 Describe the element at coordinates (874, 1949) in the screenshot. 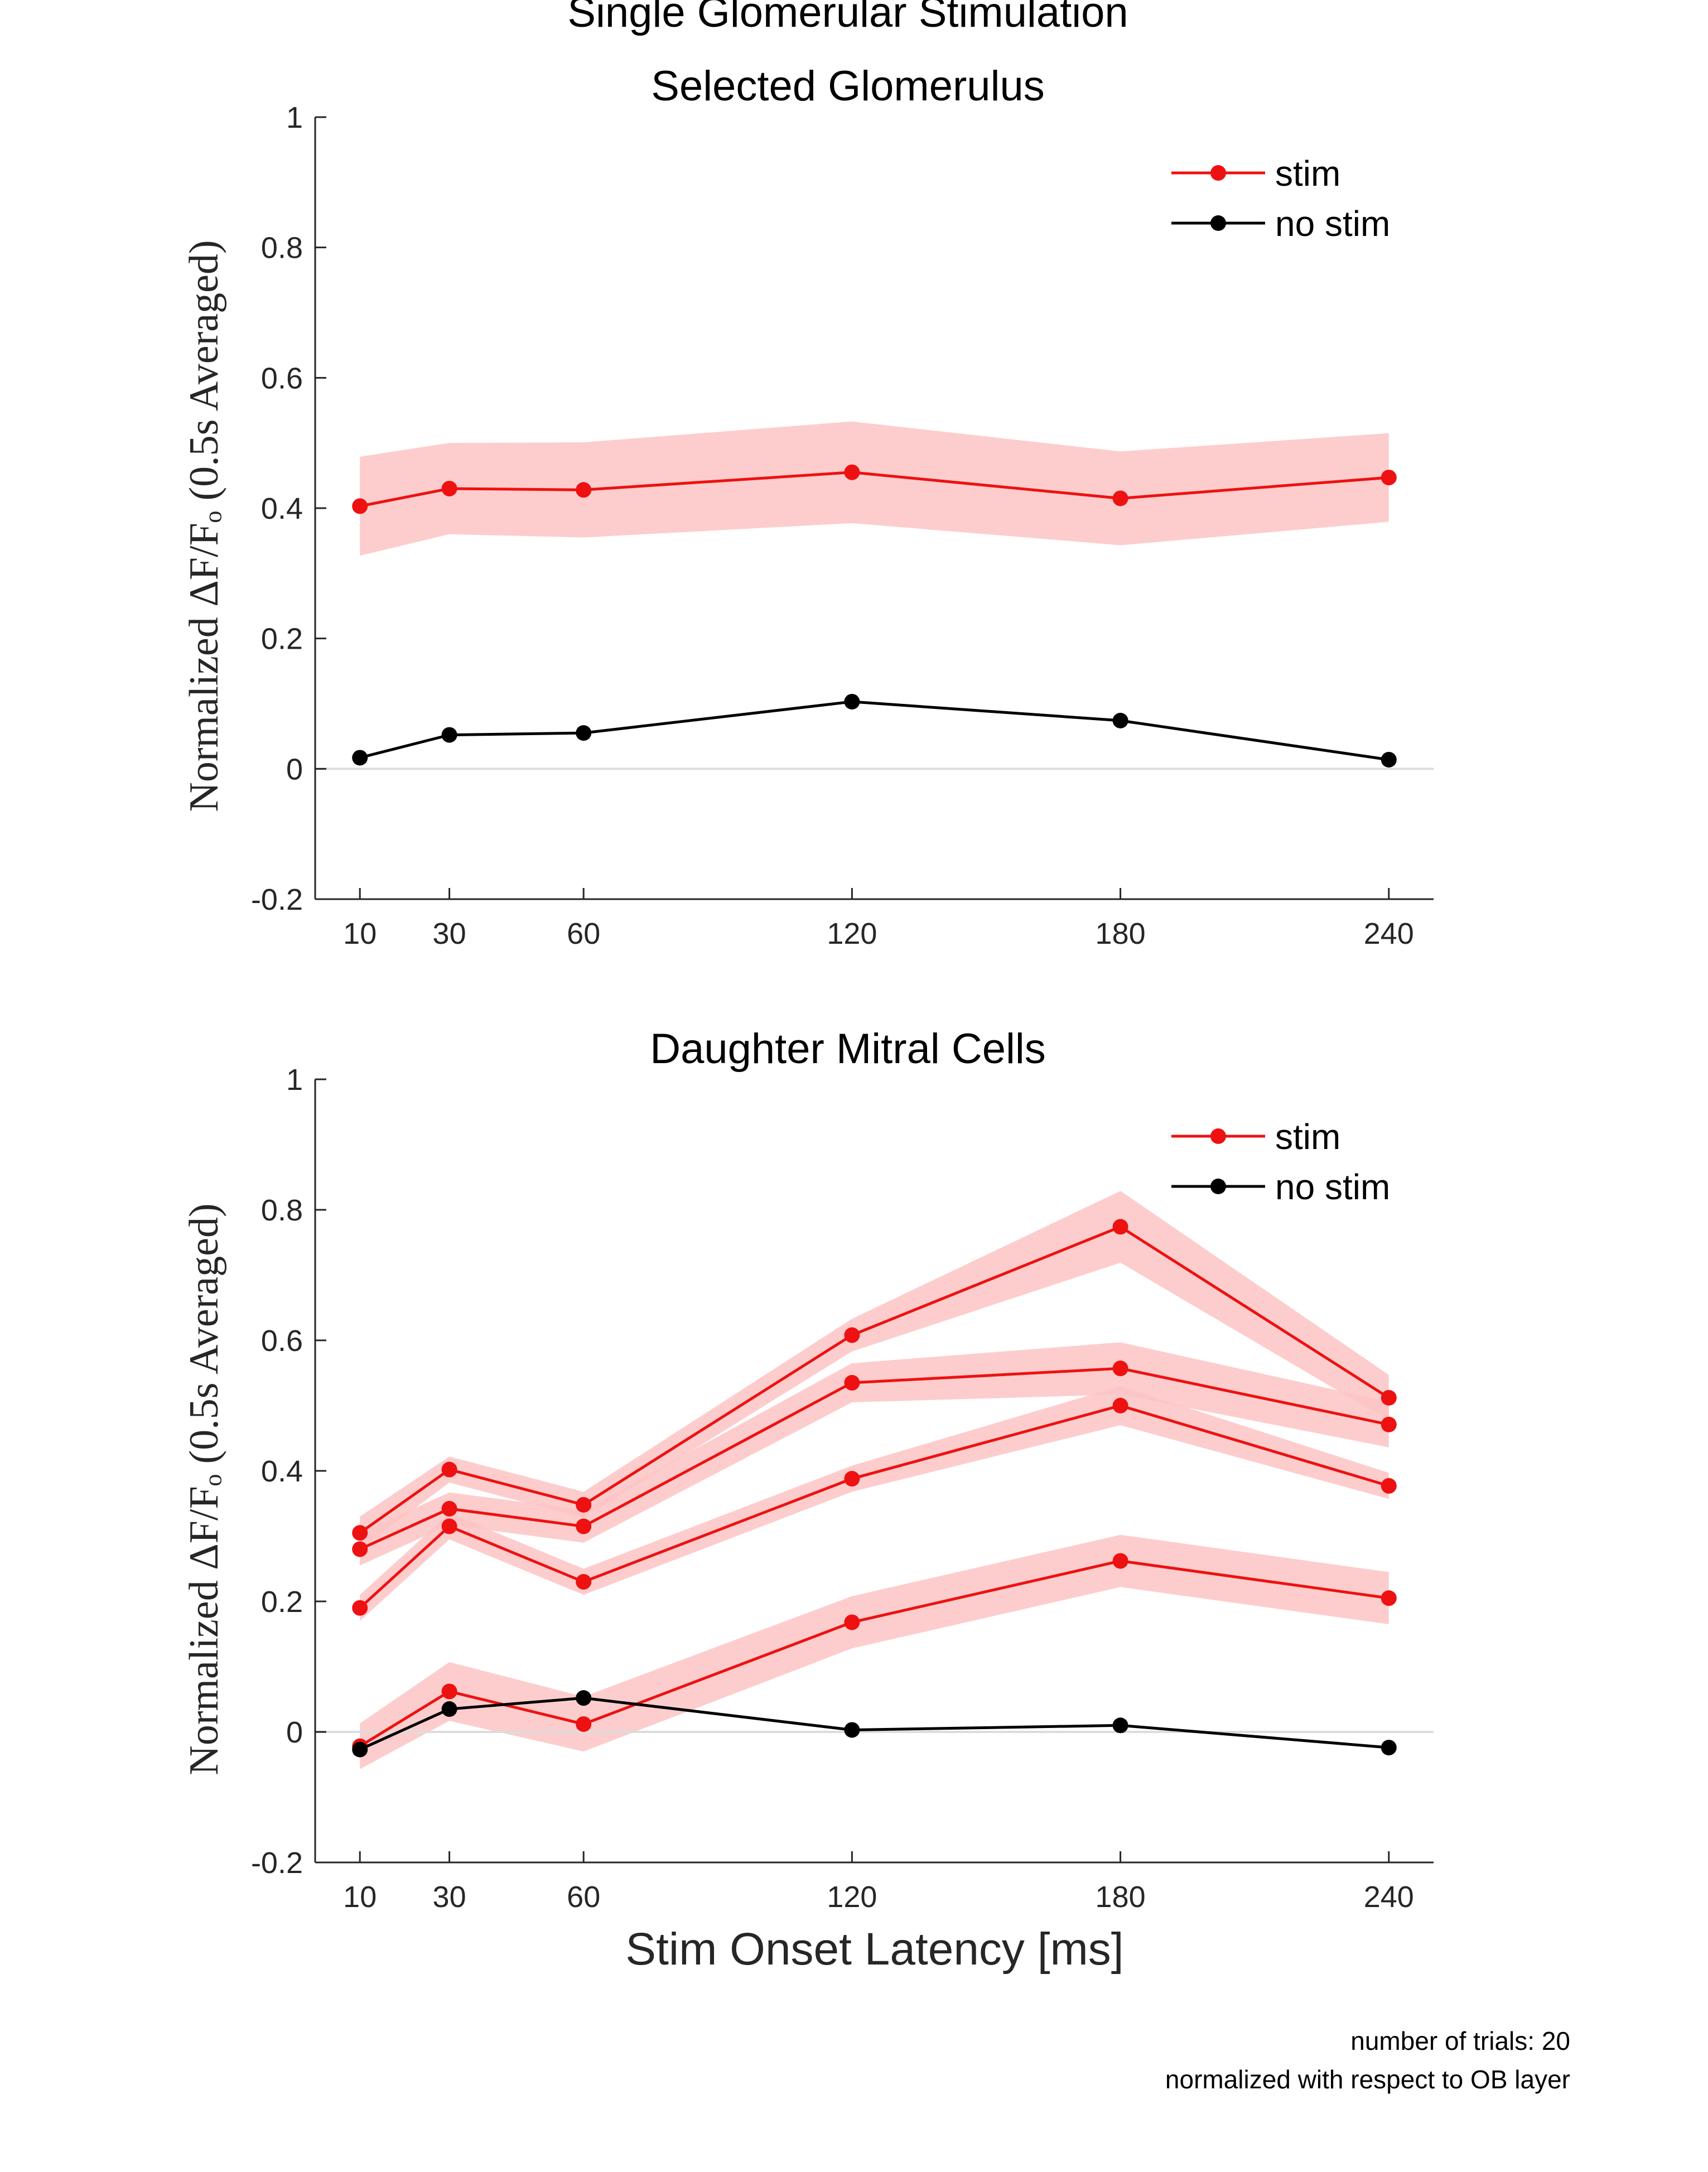

I see `x-axis-label: Stim Onset Latency [ms]` at that location.